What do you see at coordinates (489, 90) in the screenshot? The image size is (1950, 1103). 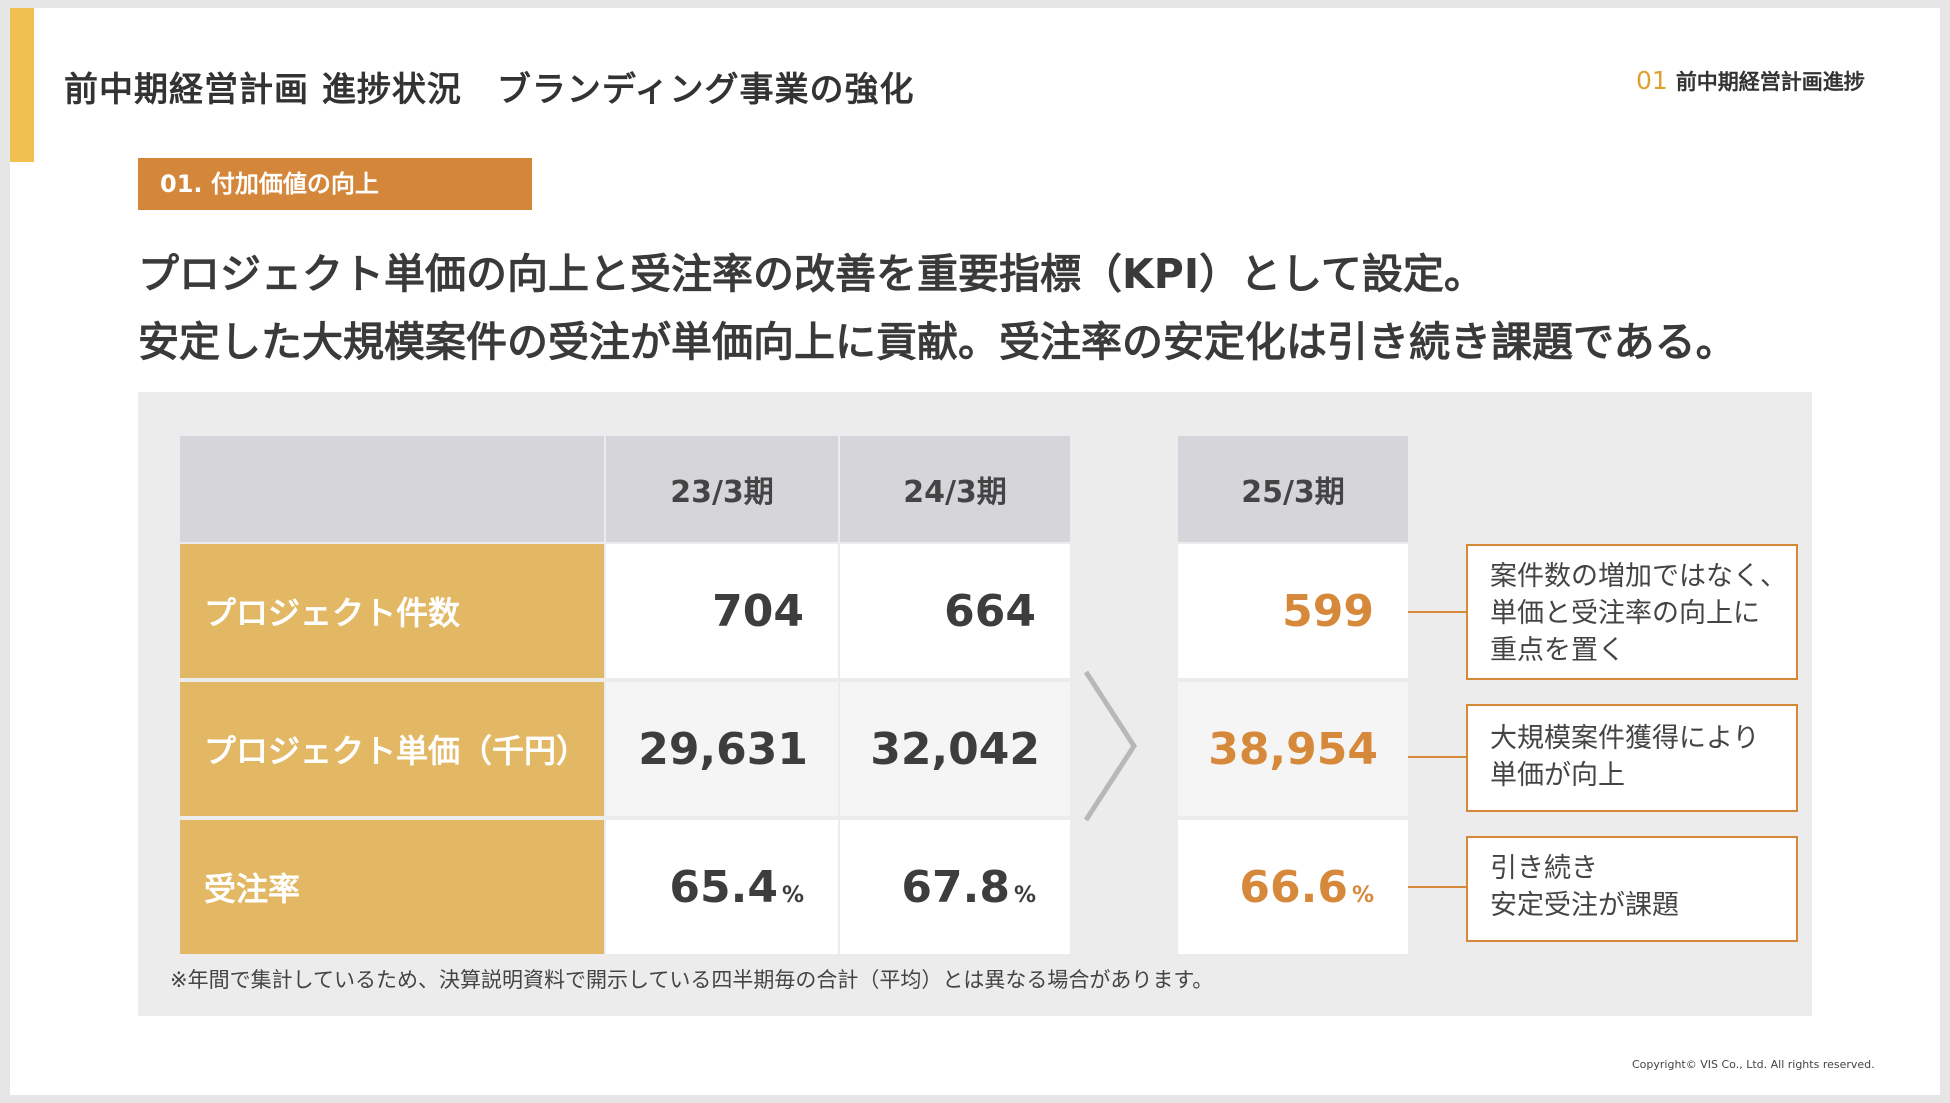 I see `page-title: 前中期経営計画 進捗状況 ブランディング事業の強化` at bounding box center [489, 90].